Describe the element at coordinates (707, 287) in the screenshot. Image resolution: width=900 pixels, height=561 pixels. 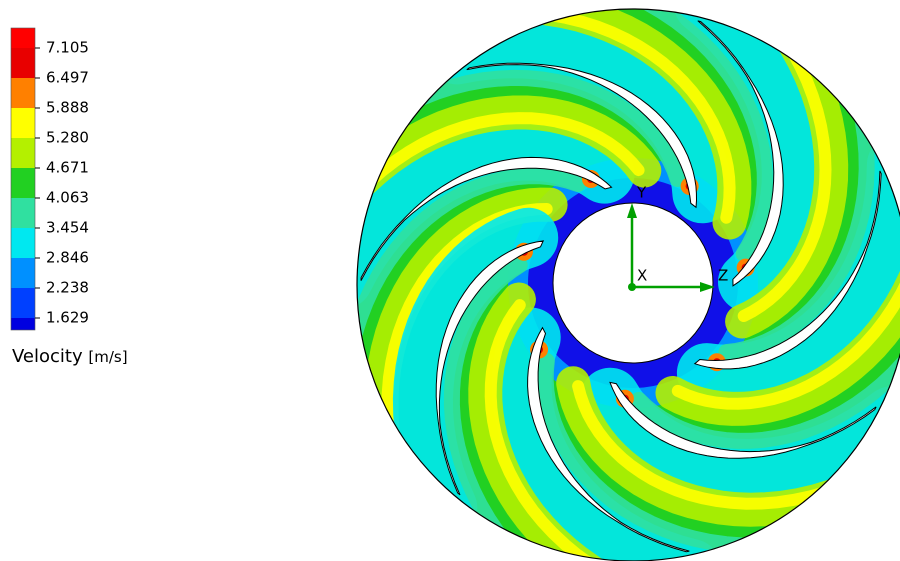
I see `z-arrow-head` at that location.